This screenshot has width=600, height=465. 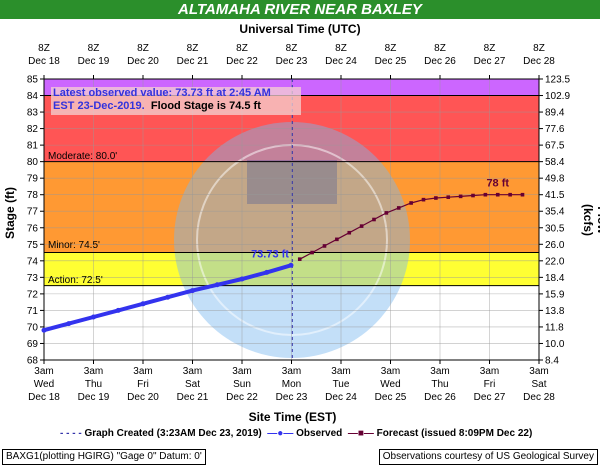 What do you see at coordinates (173, 433) in the screenshot?
I see `legend-created: Graph Created (3:23AM Dec 23, 2019)` at bounding box center [173, 433].